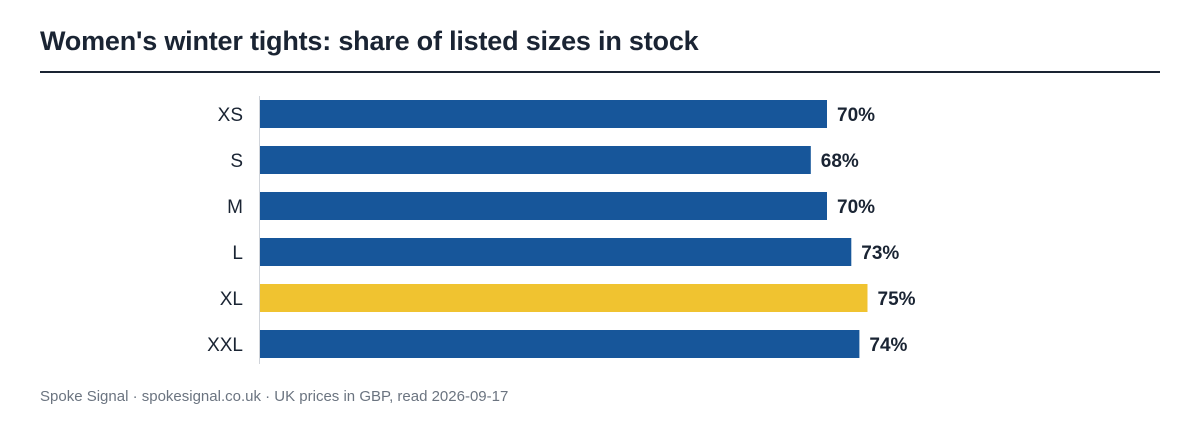 Image resolution: width=1200 pixels, height=426 pixels. I want to click on value-label-s: 68%, so click(840, 161).